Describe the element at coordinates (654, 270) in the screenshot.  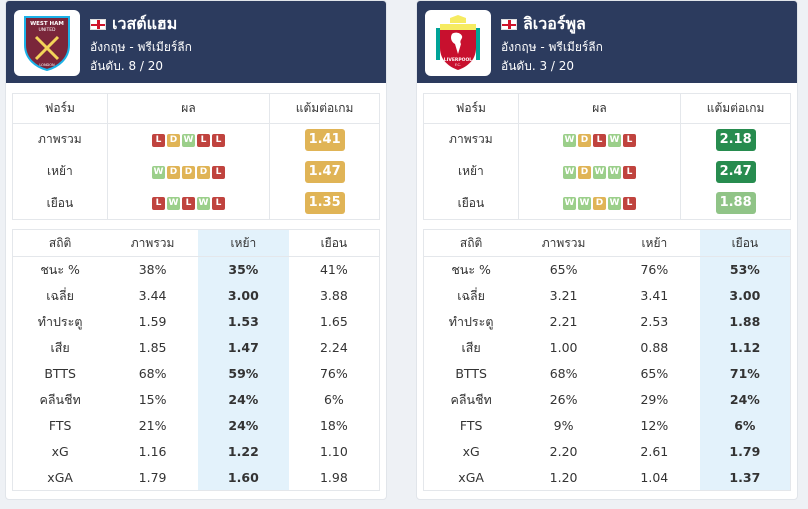
I see `stat-home-value: 76%` at that location.